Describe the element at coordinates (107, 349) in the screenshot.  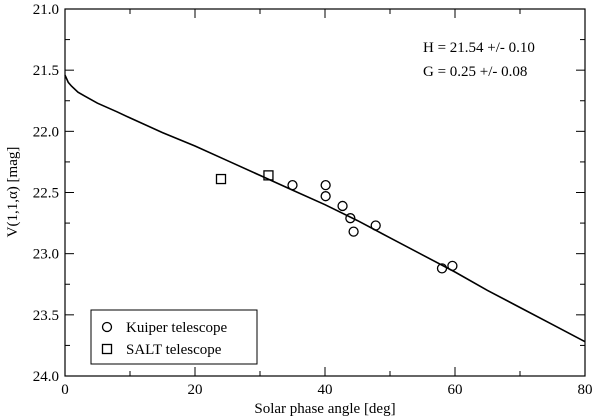
I see `legend-salt-marker` at that location.